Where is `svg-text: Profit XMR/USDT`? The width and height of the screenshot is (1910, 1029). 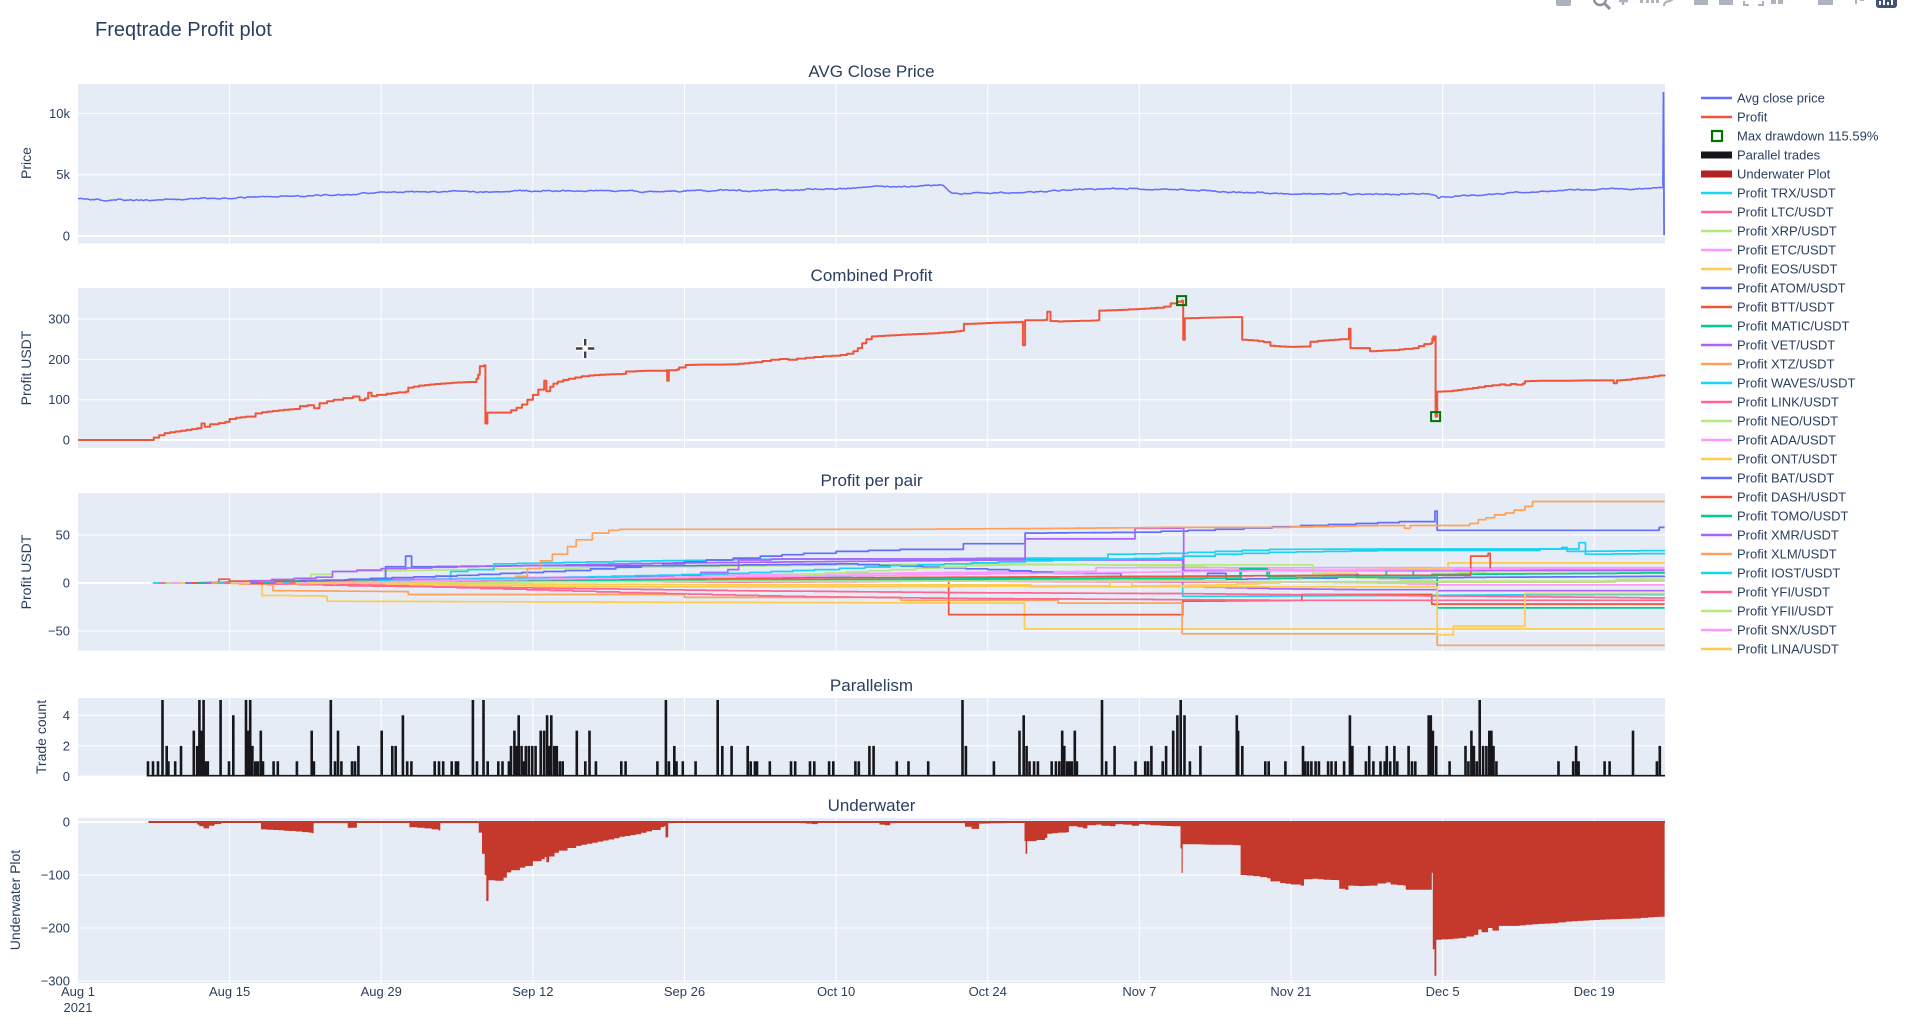 svg-text: Profit XMR/USDT is located at coordinates (1788, 535).